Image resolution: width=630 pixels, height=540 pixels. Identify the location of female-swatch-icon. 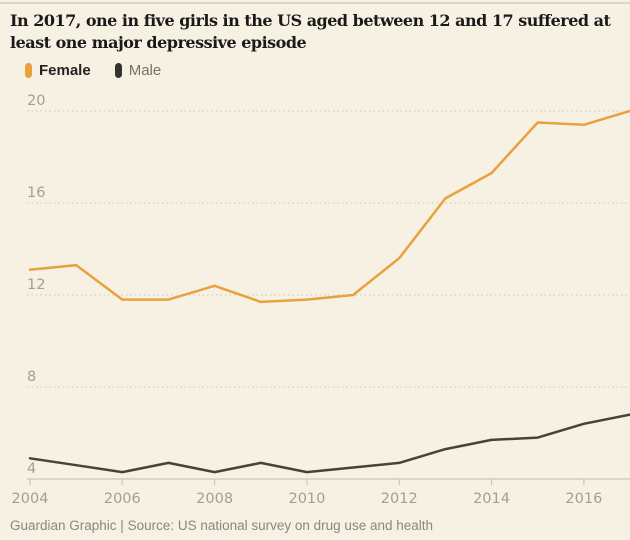
(28, 70).